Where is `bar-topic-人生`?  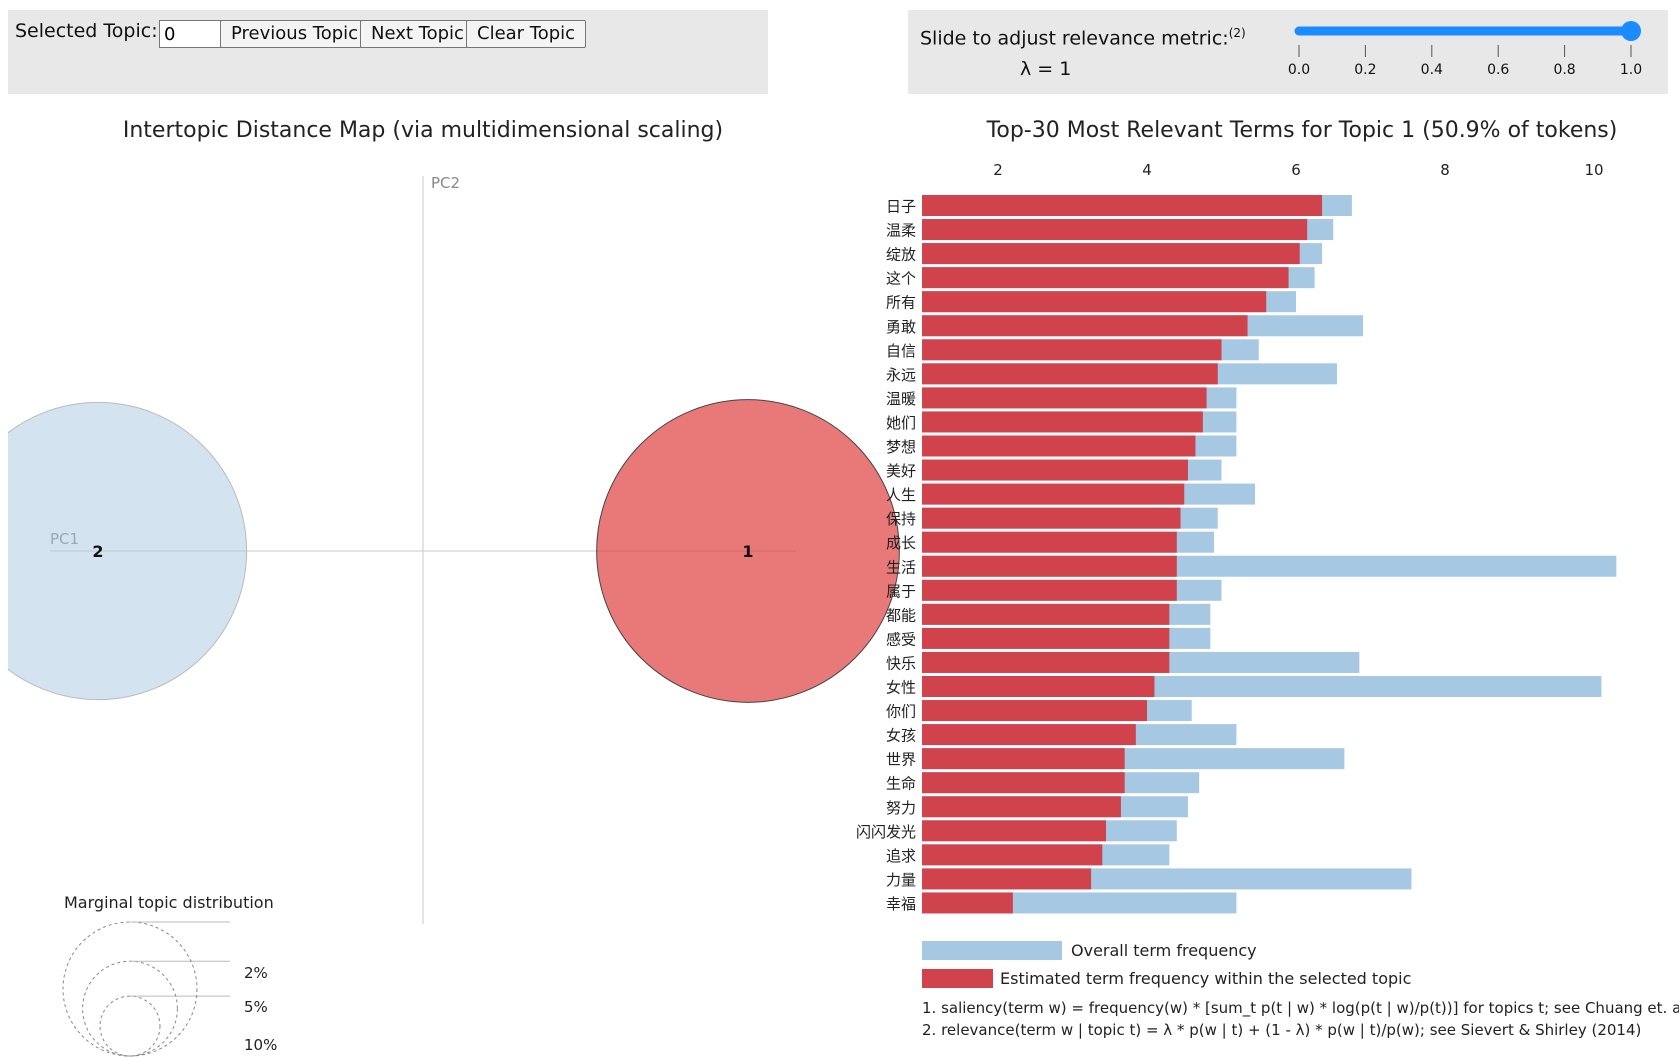
bar-topic-人生 is located at coordinates (1053, 494).